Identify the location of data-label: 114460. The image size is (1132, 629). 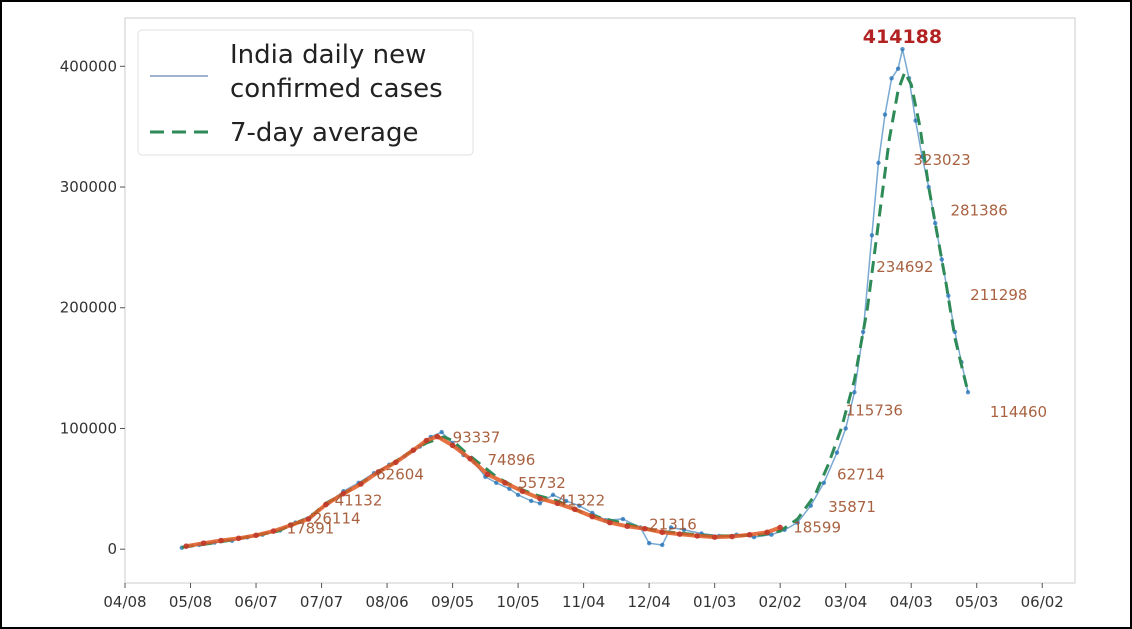
(1018, 412).